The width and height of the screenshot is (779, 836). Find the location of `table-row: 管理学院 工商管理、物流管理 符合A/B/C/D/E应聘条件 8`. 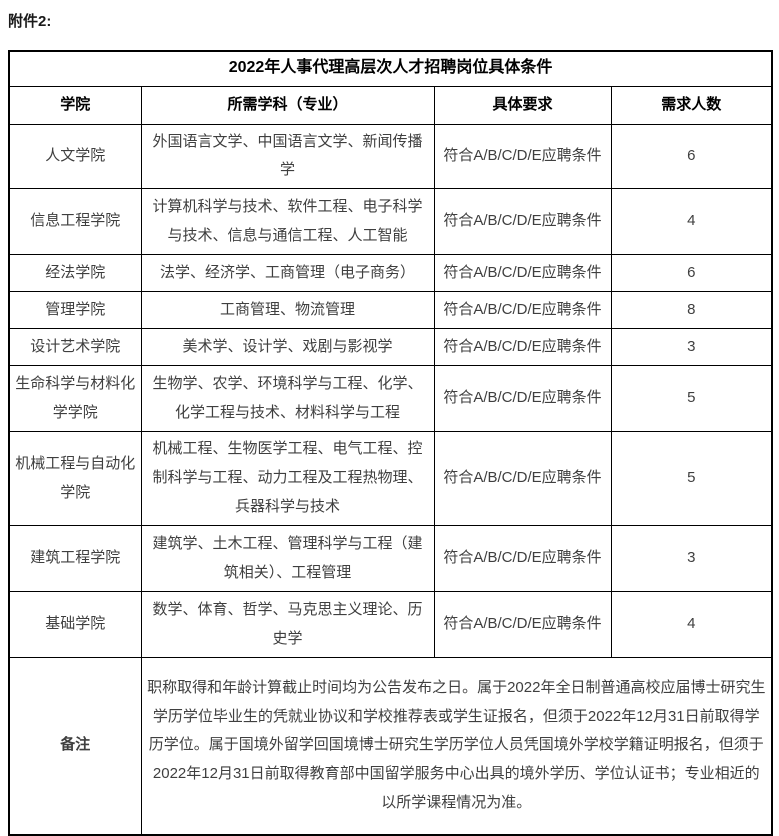

table-row: 管理学院 工商管理、物流管理 符合A/B/C/D/E应聘条件 8 is located at coordinates (390, 310).